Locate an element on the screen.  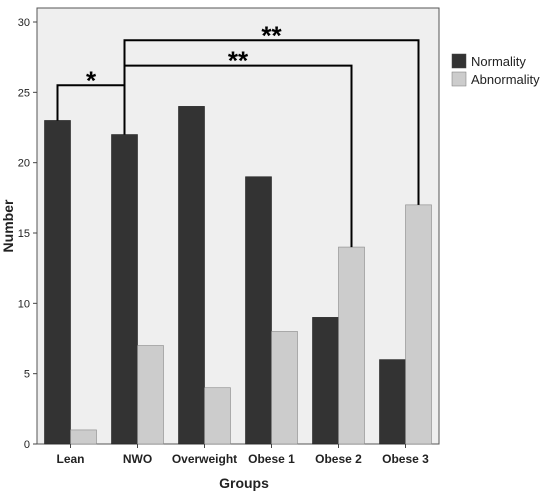
x-axis-title: Groups is located at coordinates (244, 483).